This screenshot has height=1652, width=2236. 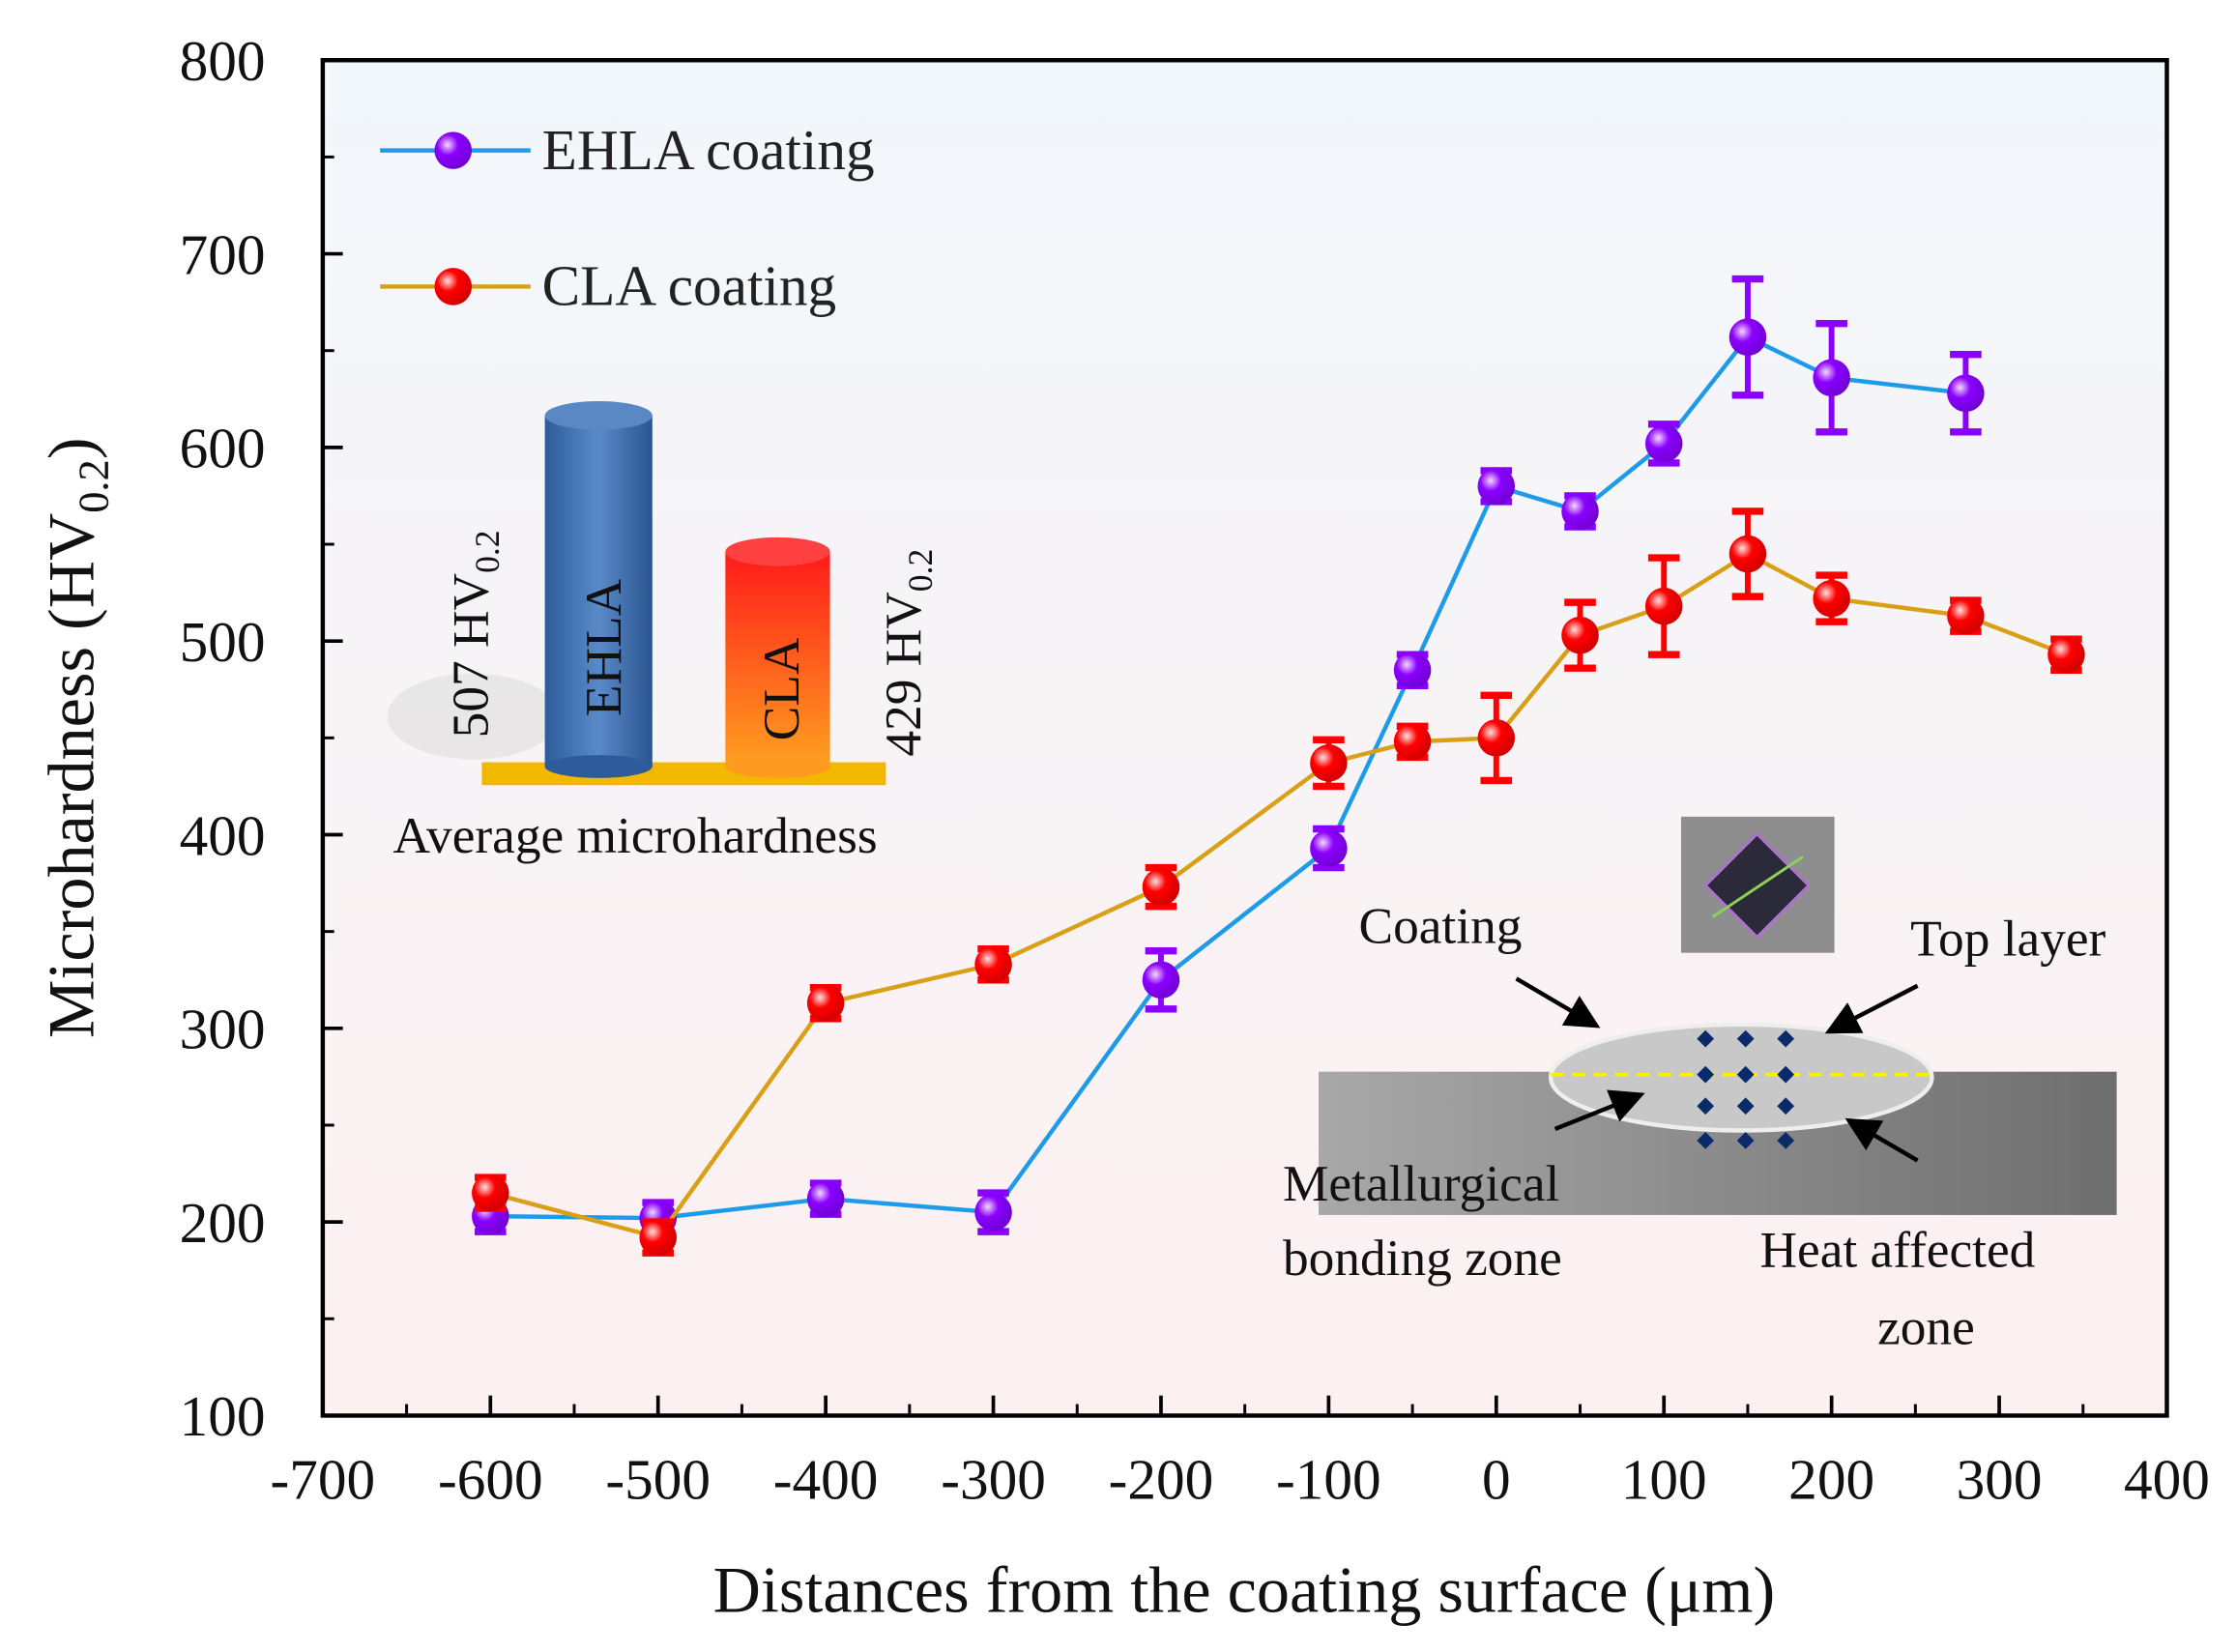 What do you see at coordinates (1422, 1258) in the screenshot?
I see `label-bonding-line2: bonding zone` at bounding box center [1422, 1258].